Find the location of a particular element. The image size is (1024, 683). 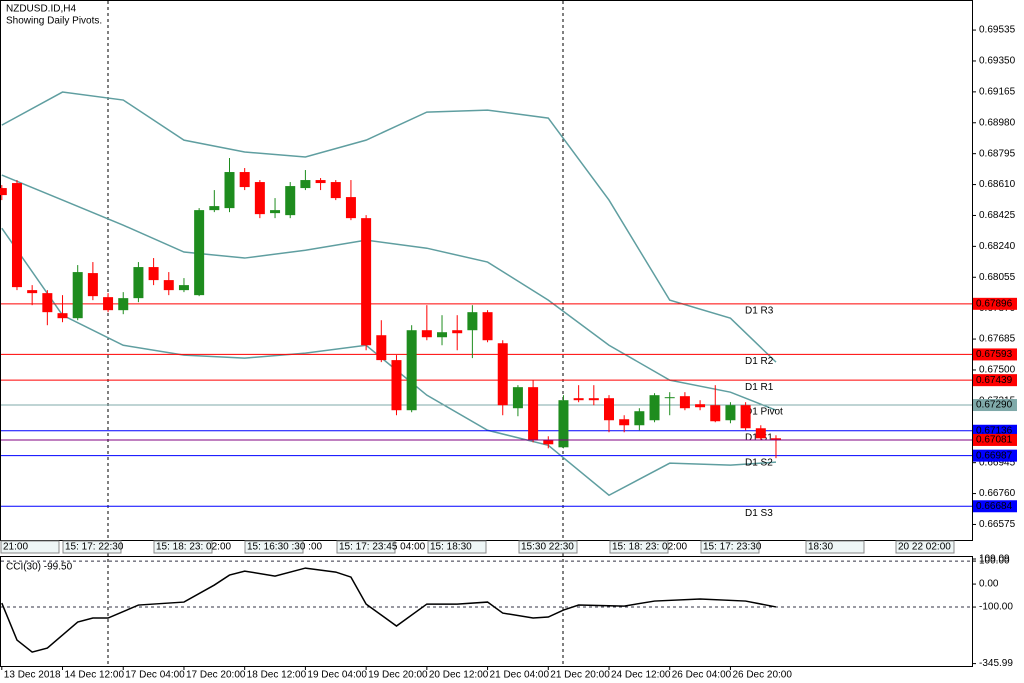

y-tick-label: 0.69350 is located at coordinates (997, 61).